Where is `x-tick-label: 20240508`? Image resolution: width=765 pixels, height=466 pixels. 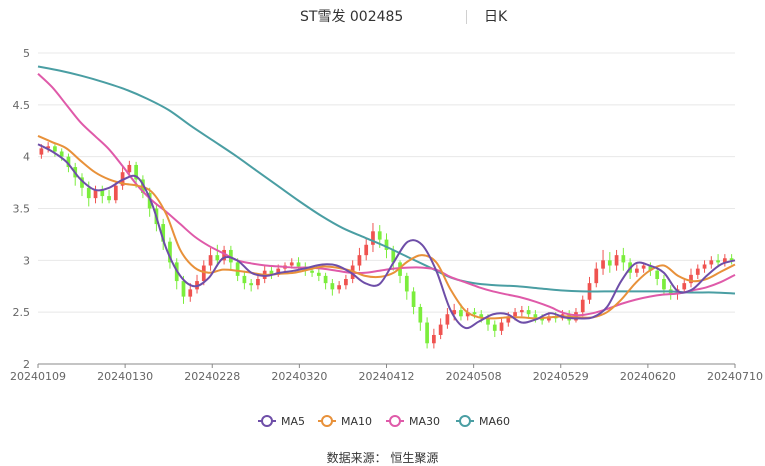 x-tick-label: 20240508 is located at coordinates (474, 376).